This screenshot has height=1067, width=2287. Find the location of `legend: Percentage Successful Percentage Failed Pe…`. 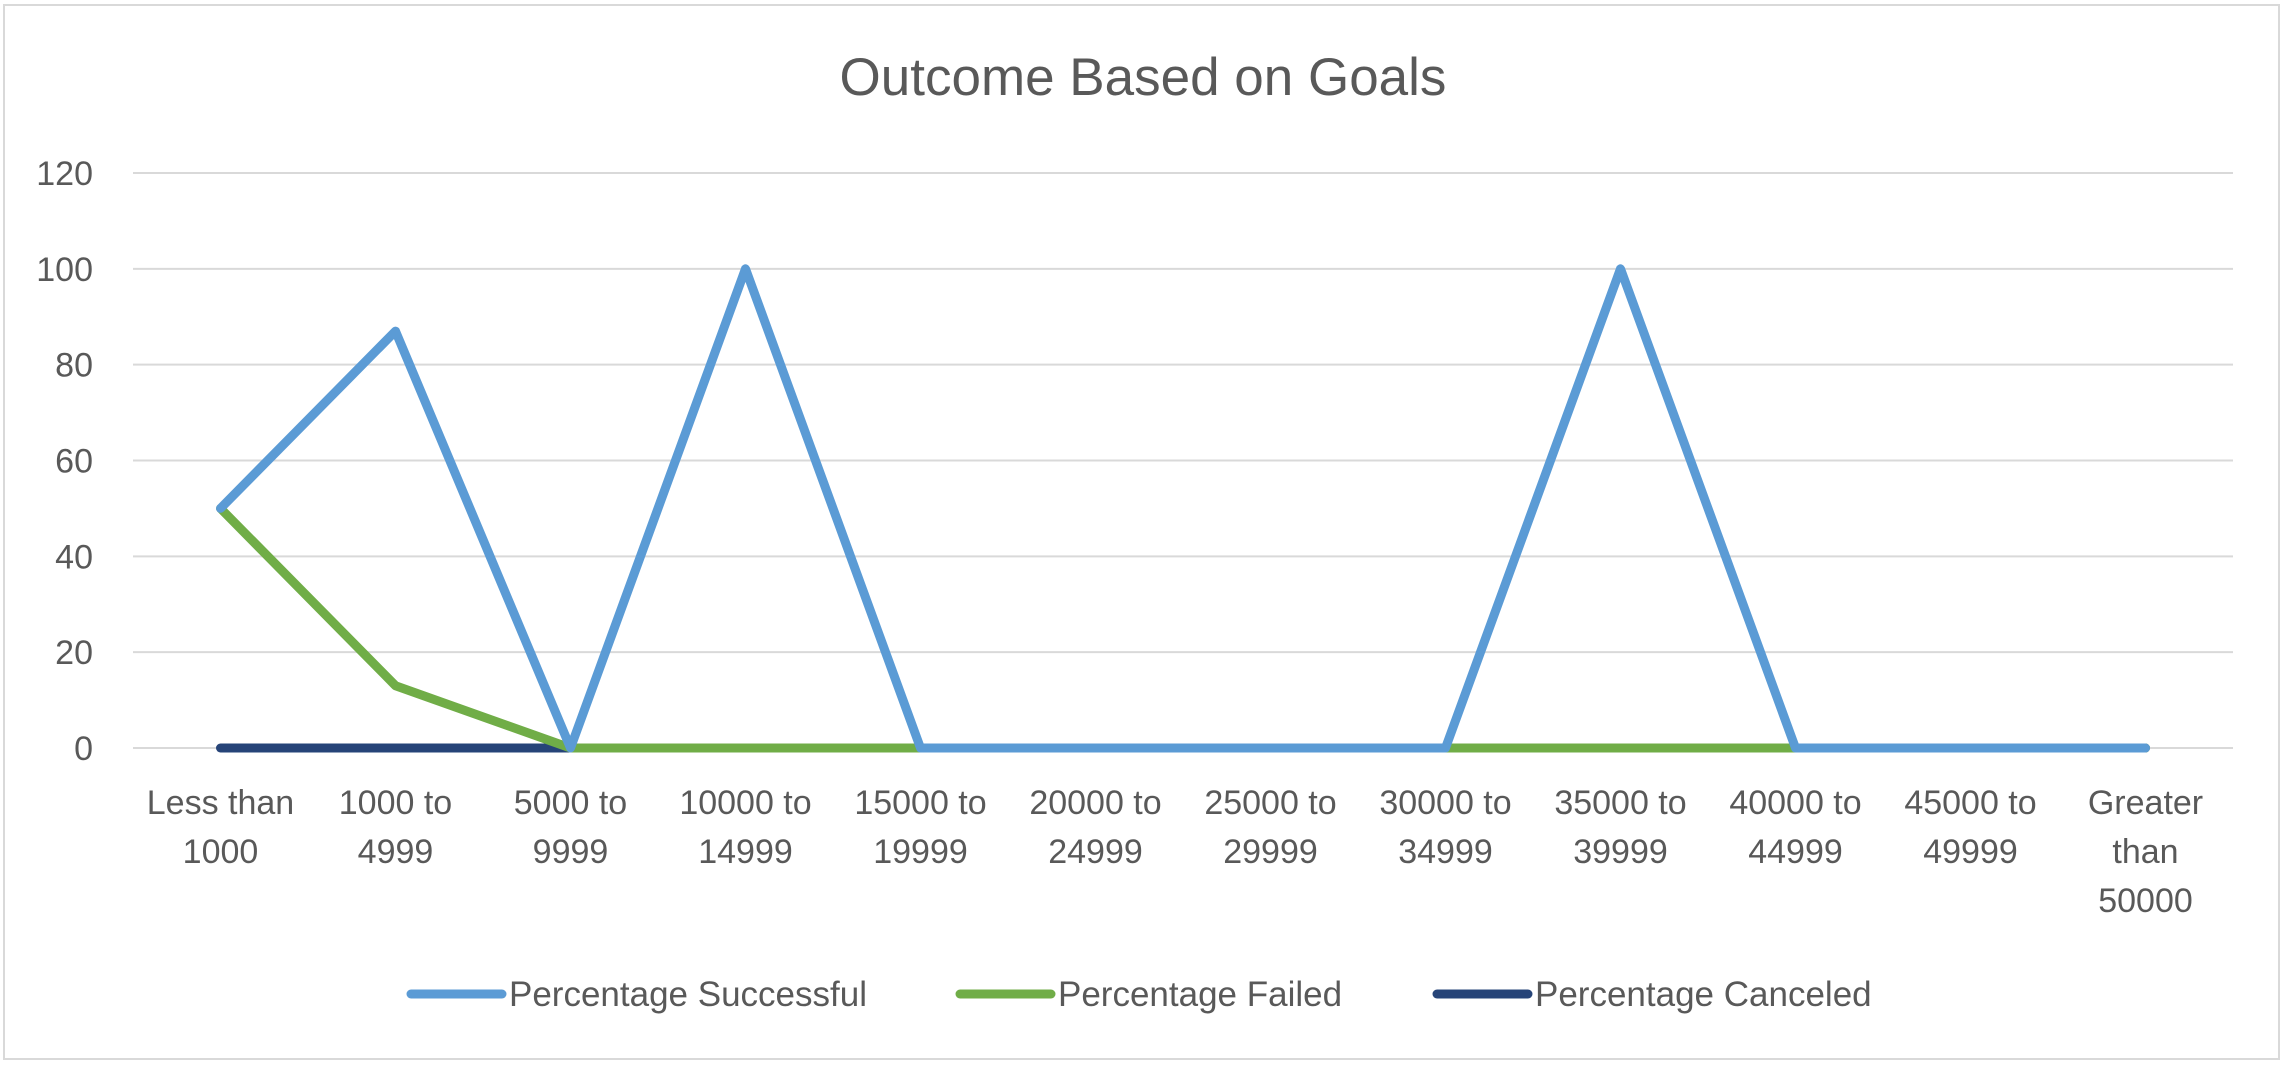

legend: Percentage Successful Percentage Failed Pe… is located at coordinates (1139, 994).